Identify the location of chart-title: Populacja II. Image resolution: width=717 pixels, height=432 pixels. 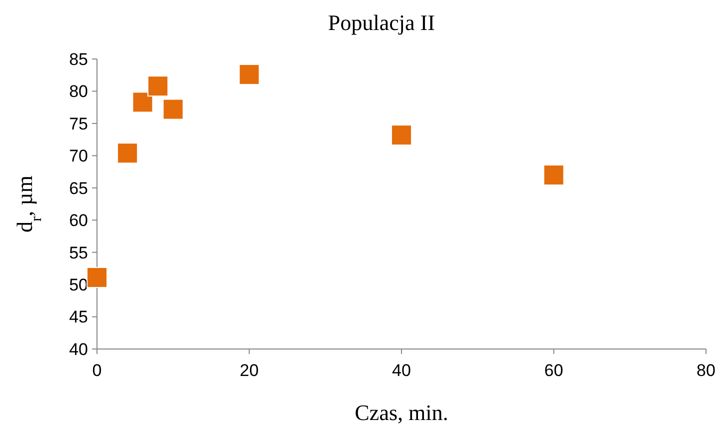
(381, 22).